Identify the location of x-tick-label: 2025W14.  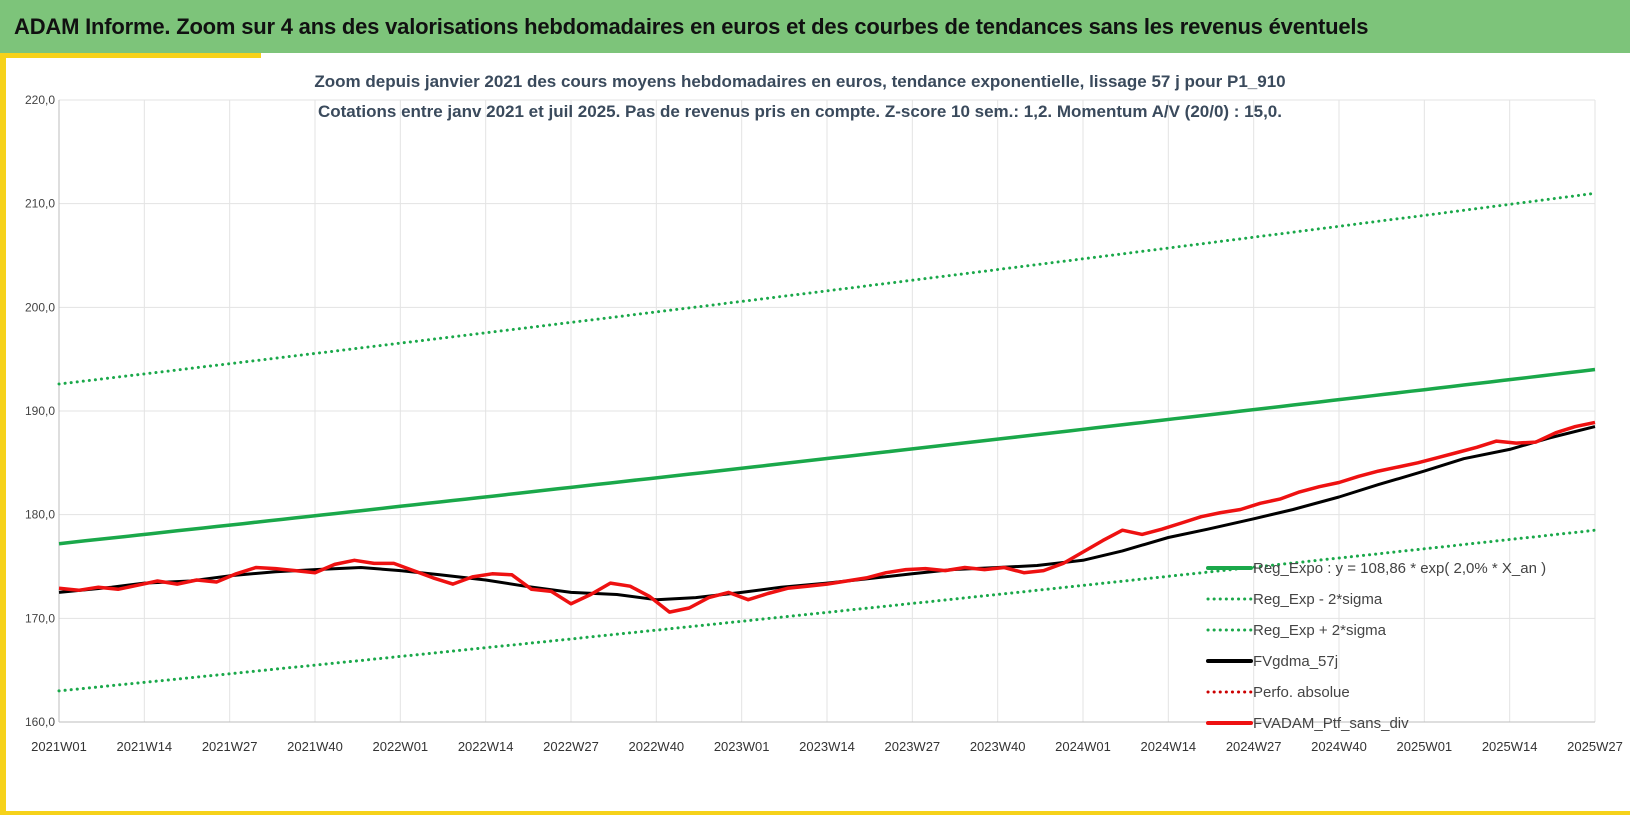
(1510, 746).